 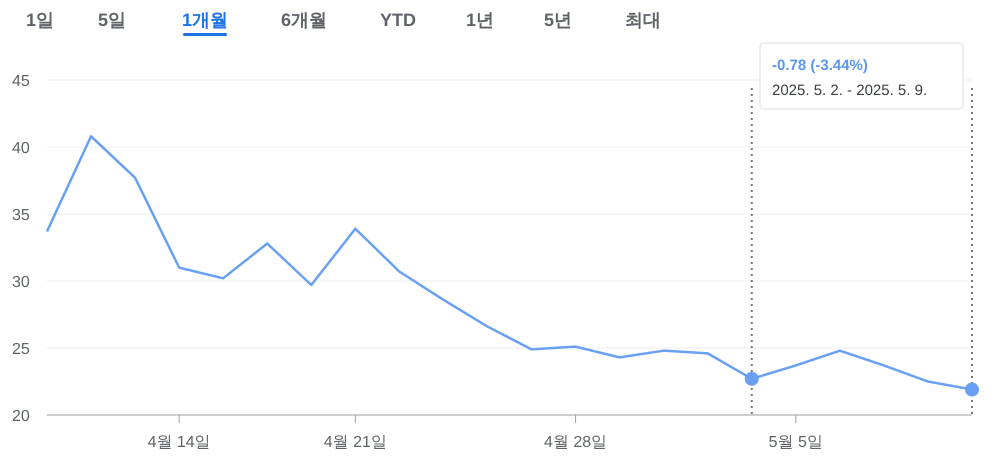 I want to click on x-tick-label: 4월 28일, so click(x=576, y=442).